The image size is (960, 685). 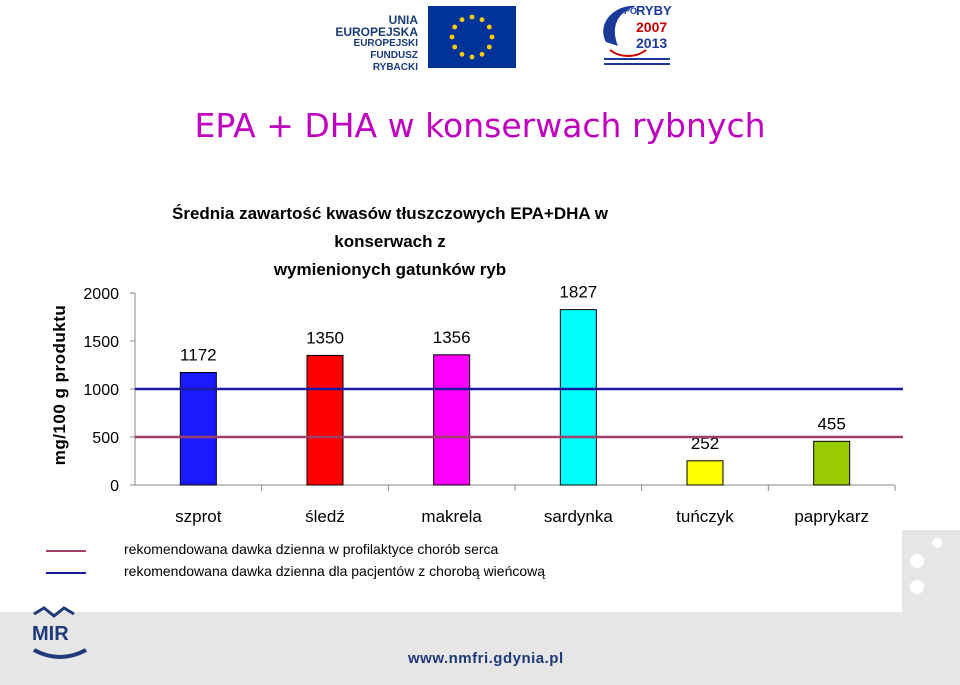 I want to click on y-tick-label: 1500, so click(x=101, y=342).